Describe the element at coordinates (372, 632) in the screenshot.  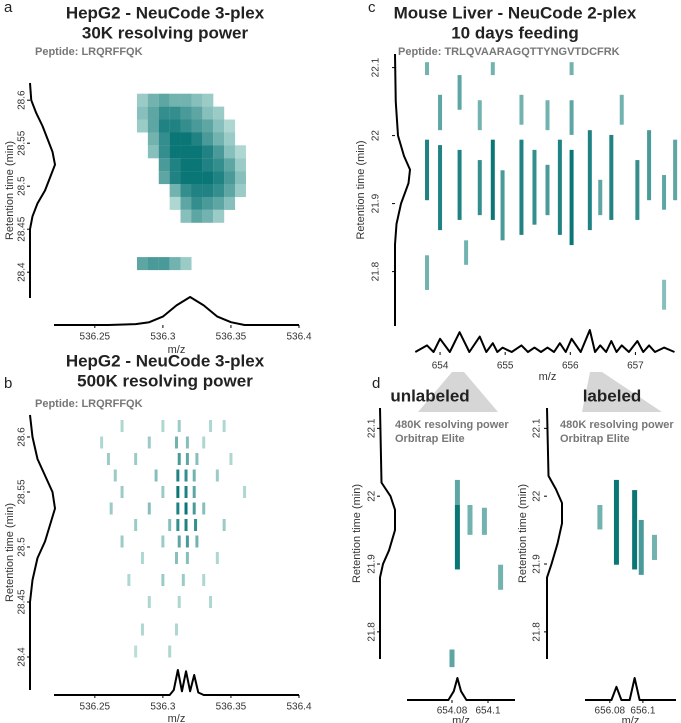
I see `y-tick-label: 21.8` at that location.